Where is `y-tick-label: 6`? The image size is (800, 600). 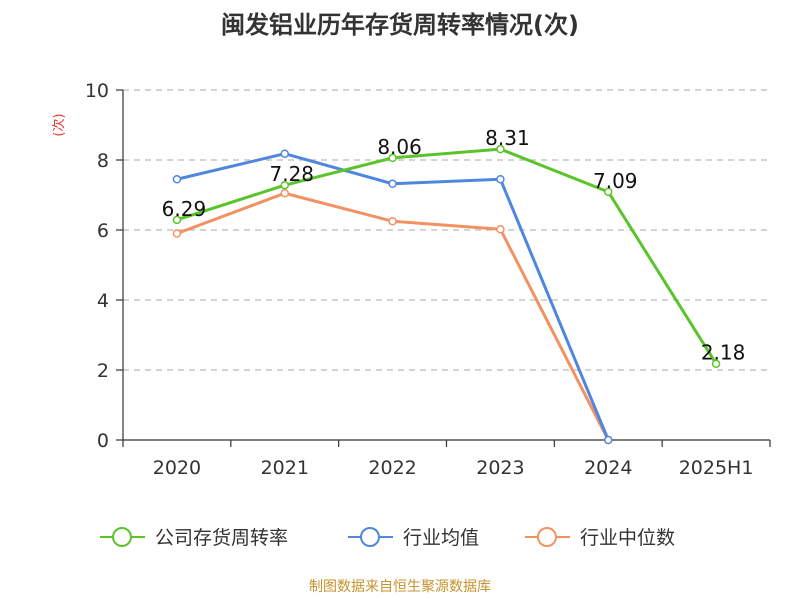
y-tick-label: 6 is located at coordinates (103, 231).